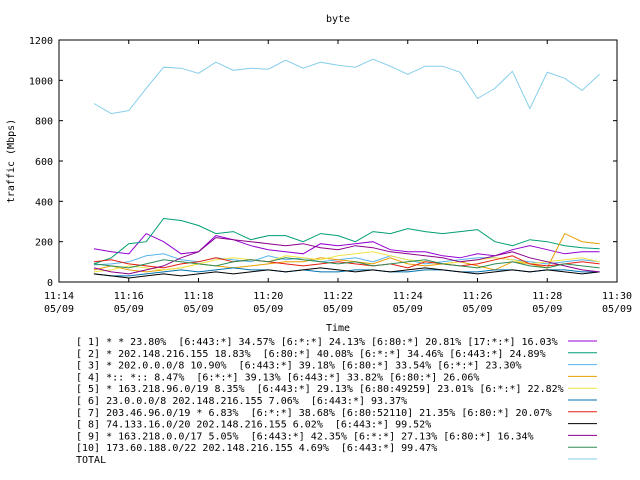 This screenshot has height=480, width=640. I want to click on y-tick-label: 1200, so click(41, 41).